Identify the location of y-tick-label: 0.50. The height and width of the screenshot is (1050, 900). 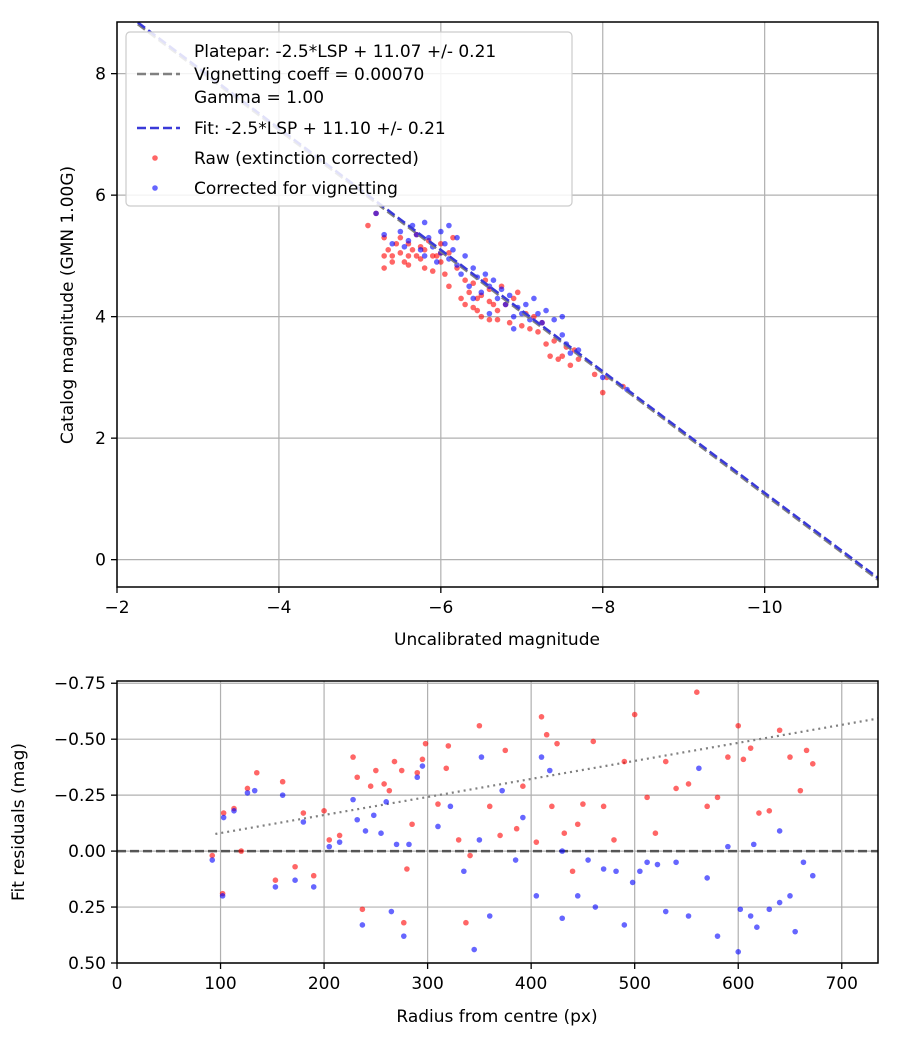
(87, 964).